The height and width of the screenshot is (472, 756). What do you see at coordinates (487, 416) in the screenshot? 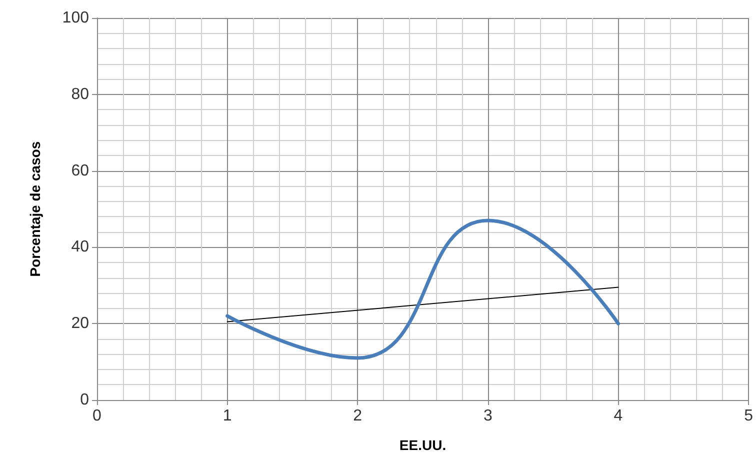
I see `x-tick-label: 3` at bounding box center [487, 416].